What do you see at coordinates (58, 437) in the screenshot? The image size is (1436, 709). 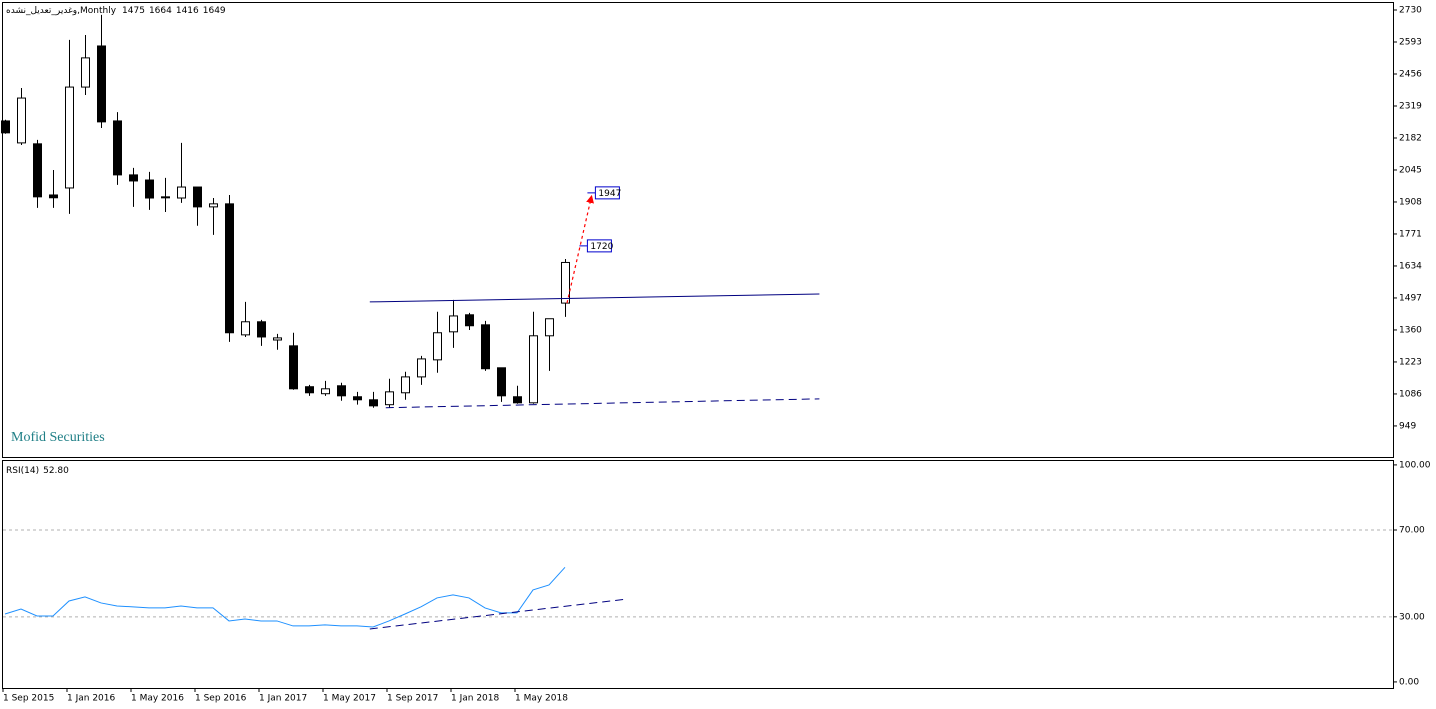 I see `watermark: Mofid Securities` at bounding box center [58, 437].